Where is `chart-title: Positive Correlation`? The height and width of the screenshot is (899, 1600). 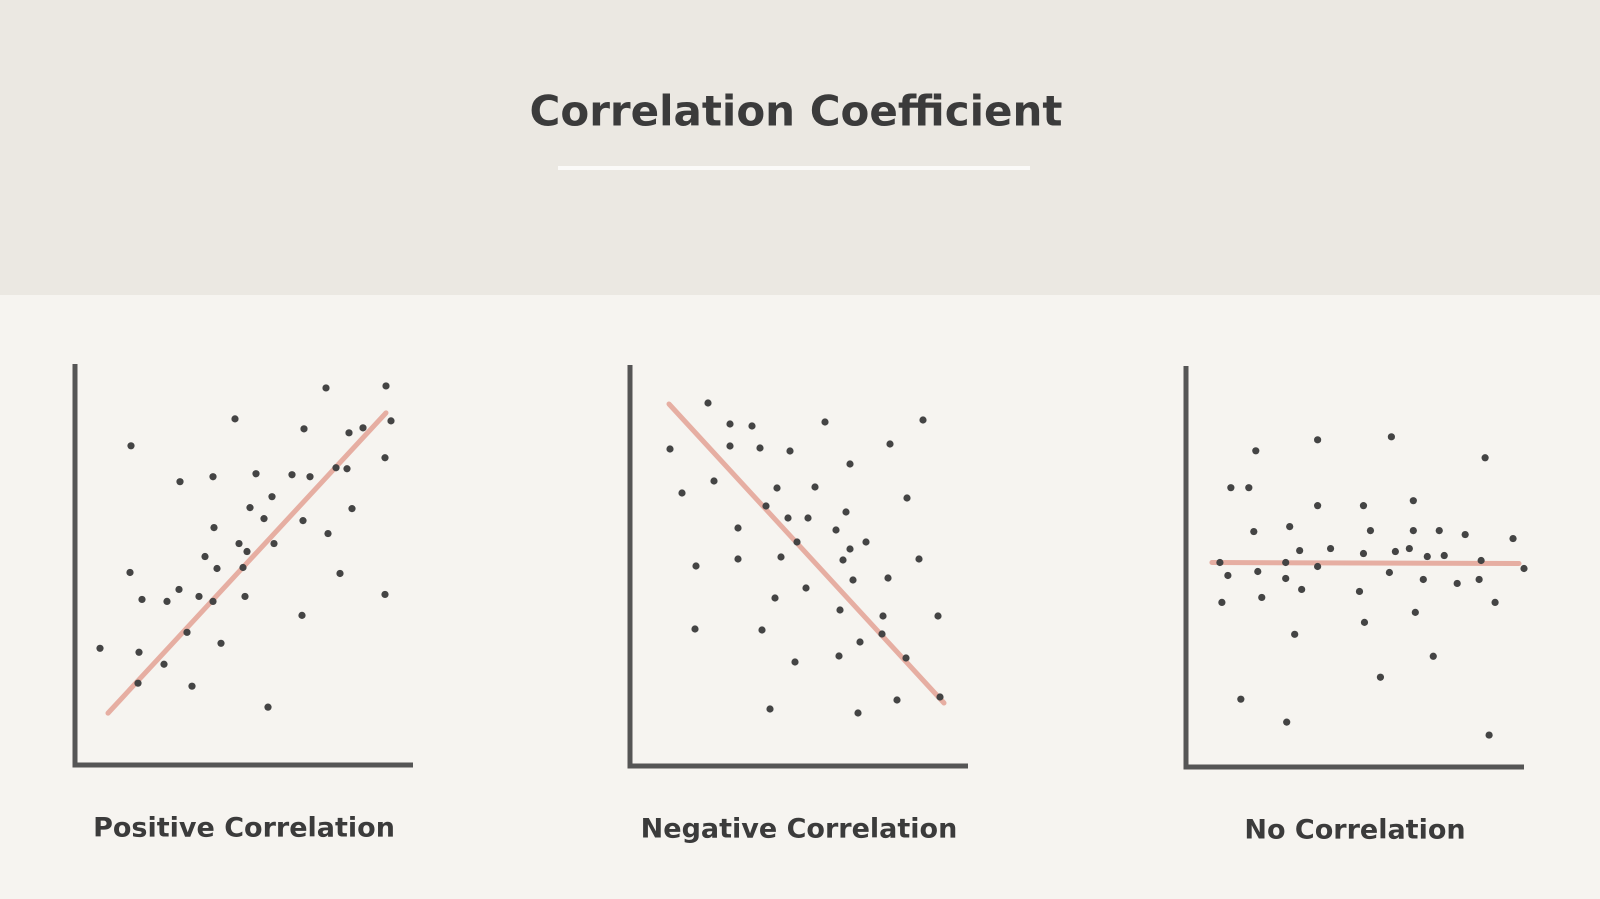
chart-title: Positive Correlation is located at coordinates (244, 828).